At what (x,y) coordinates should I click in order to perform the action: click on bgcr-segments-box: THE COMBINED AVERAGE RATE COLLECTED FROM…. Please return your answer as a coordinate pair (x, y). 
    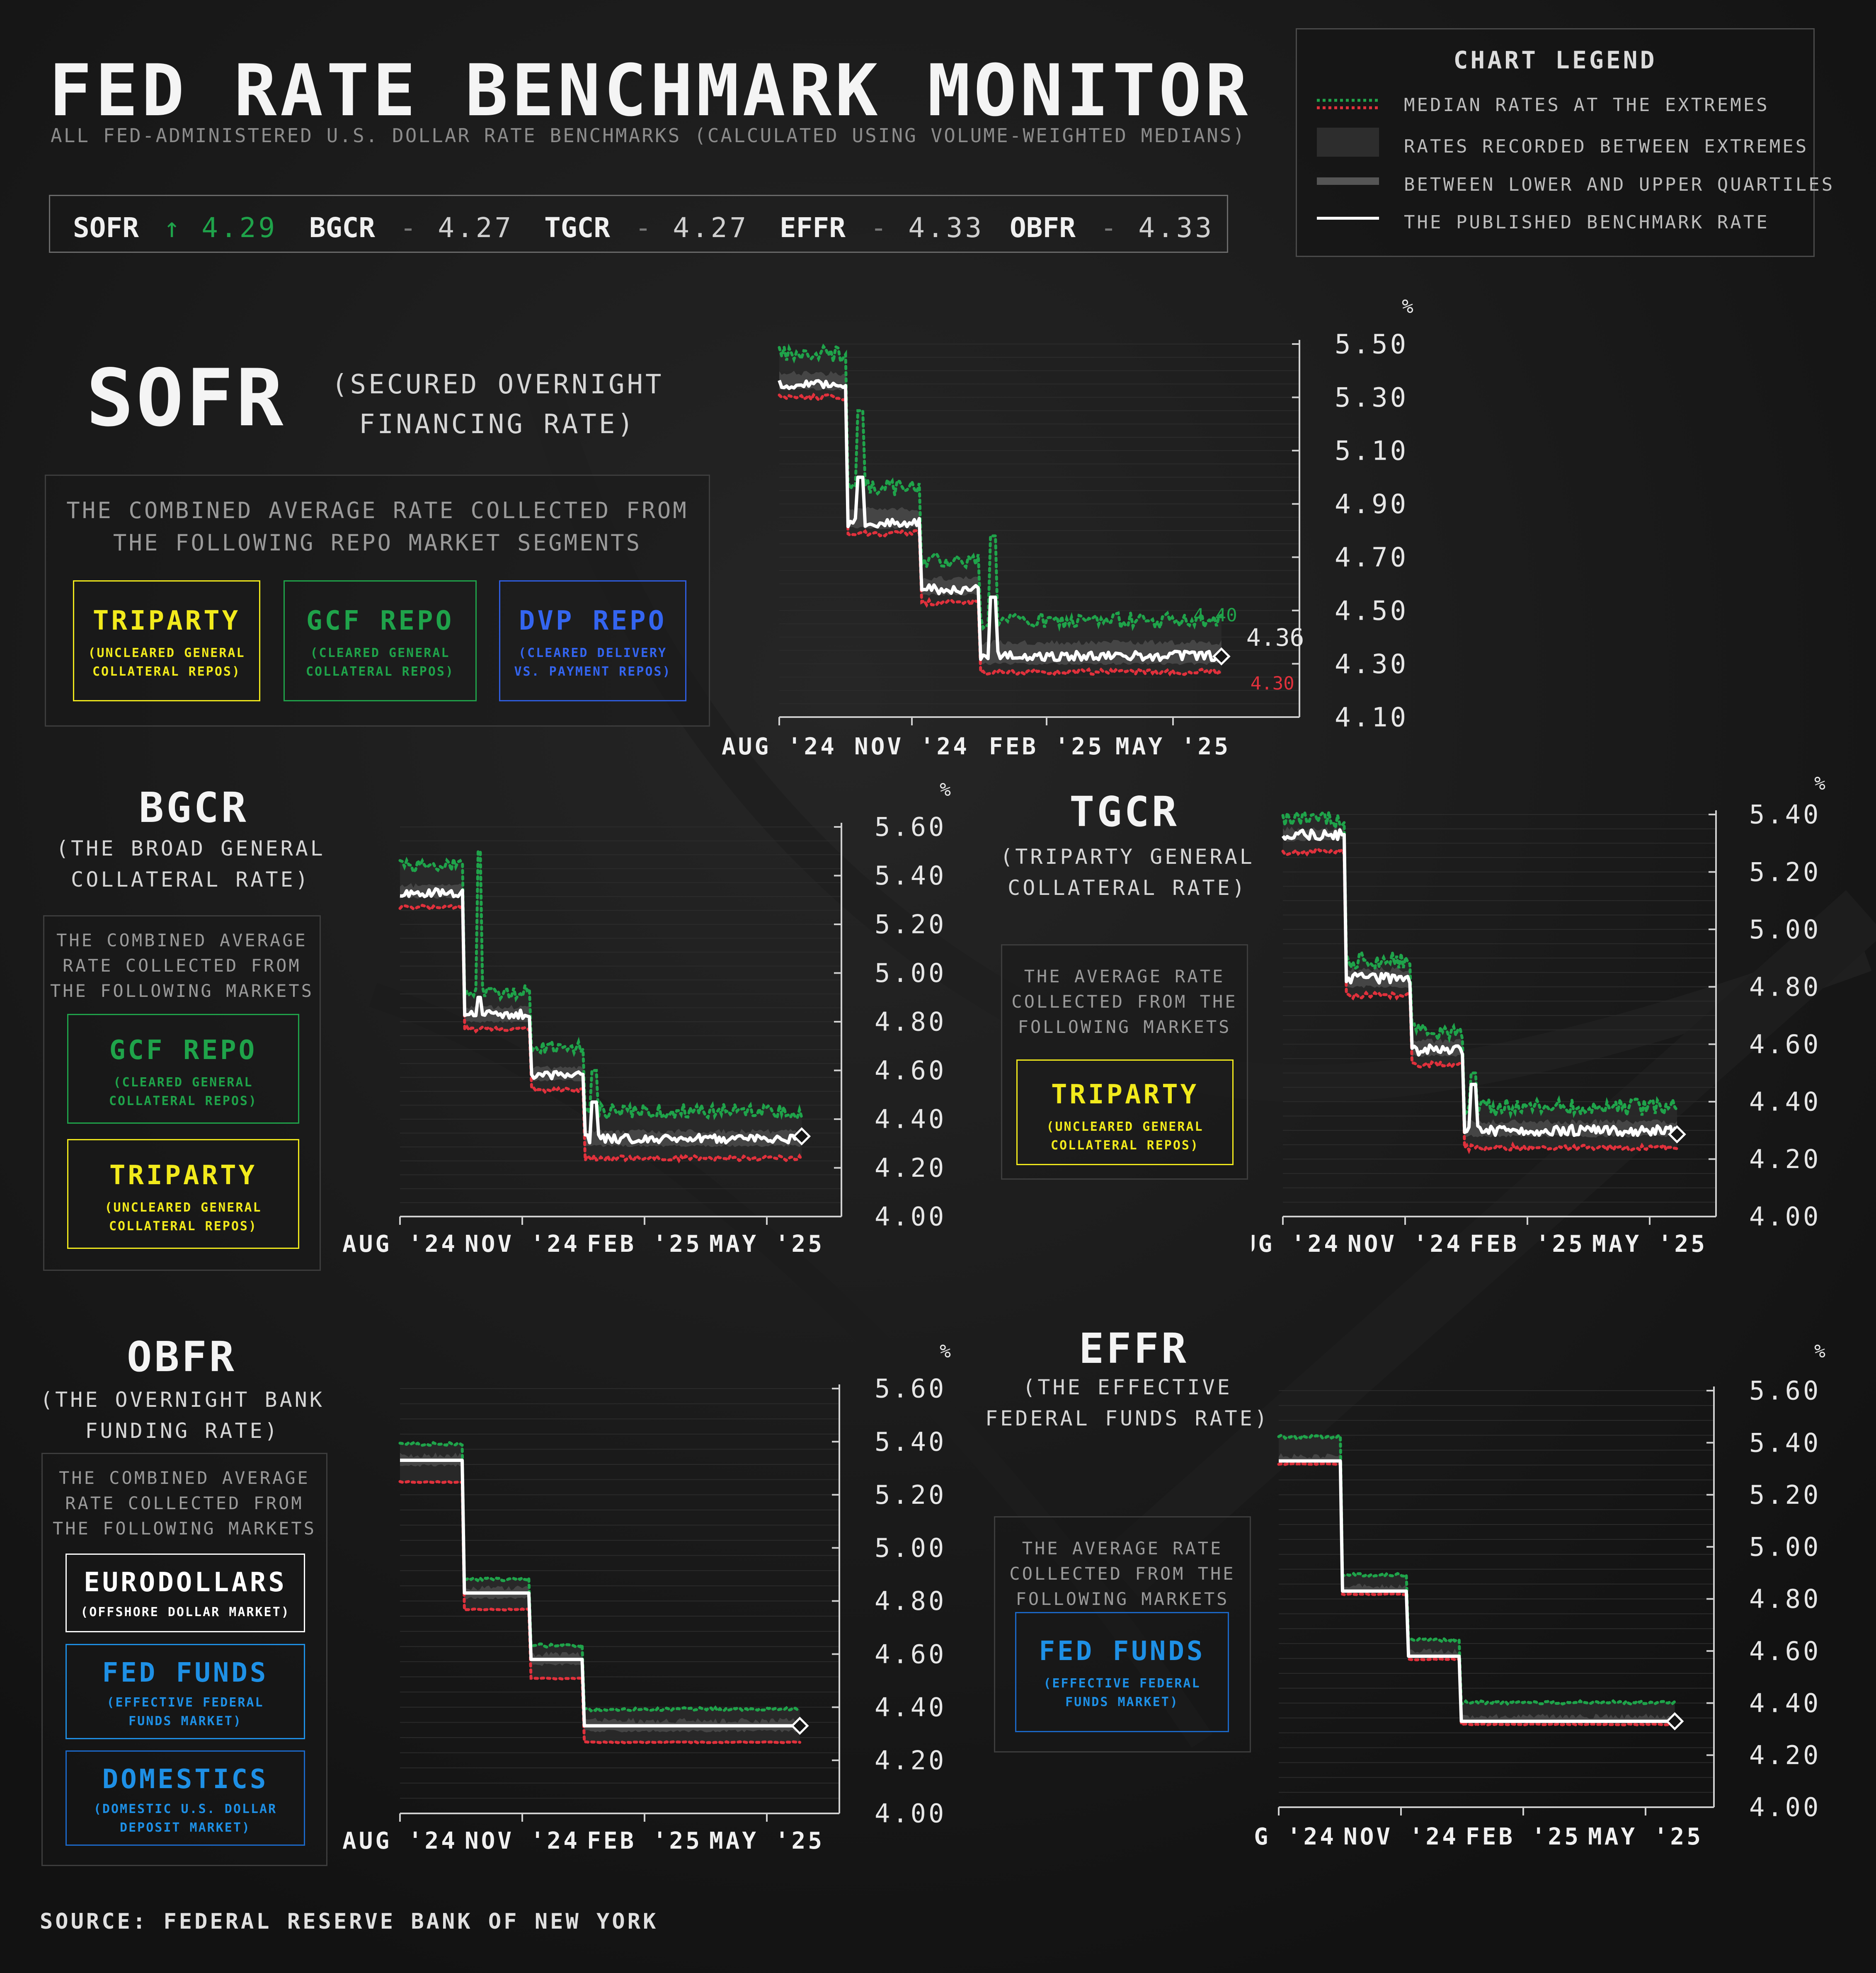
    Looking at the image, I should click on (182, 1093).